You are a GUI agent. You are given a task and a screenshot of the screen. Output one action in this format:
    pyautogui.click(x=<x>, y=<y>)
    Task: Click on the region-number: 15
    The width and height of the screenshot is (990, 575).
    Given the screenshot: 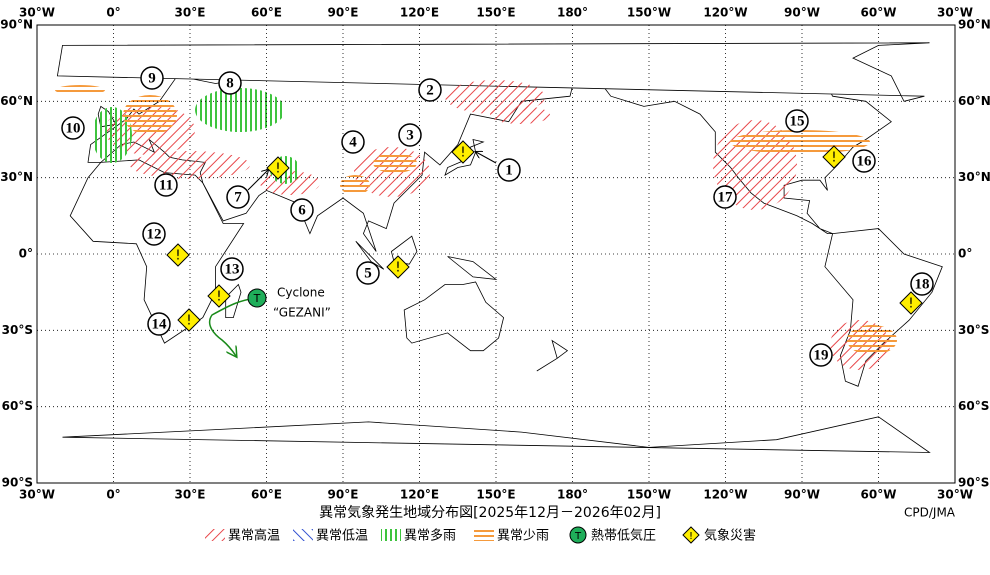 What is the action you would take?
    pyautogui.click(x=797, y=121)
    